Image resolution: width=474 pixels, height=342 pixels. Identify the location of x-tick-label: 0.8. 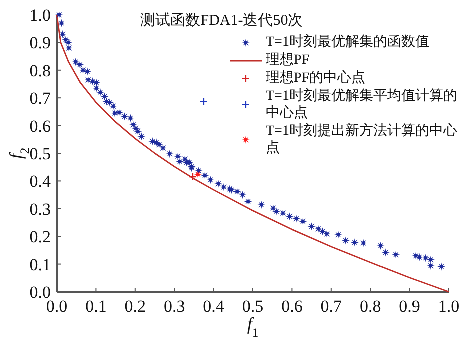
(371, 306).